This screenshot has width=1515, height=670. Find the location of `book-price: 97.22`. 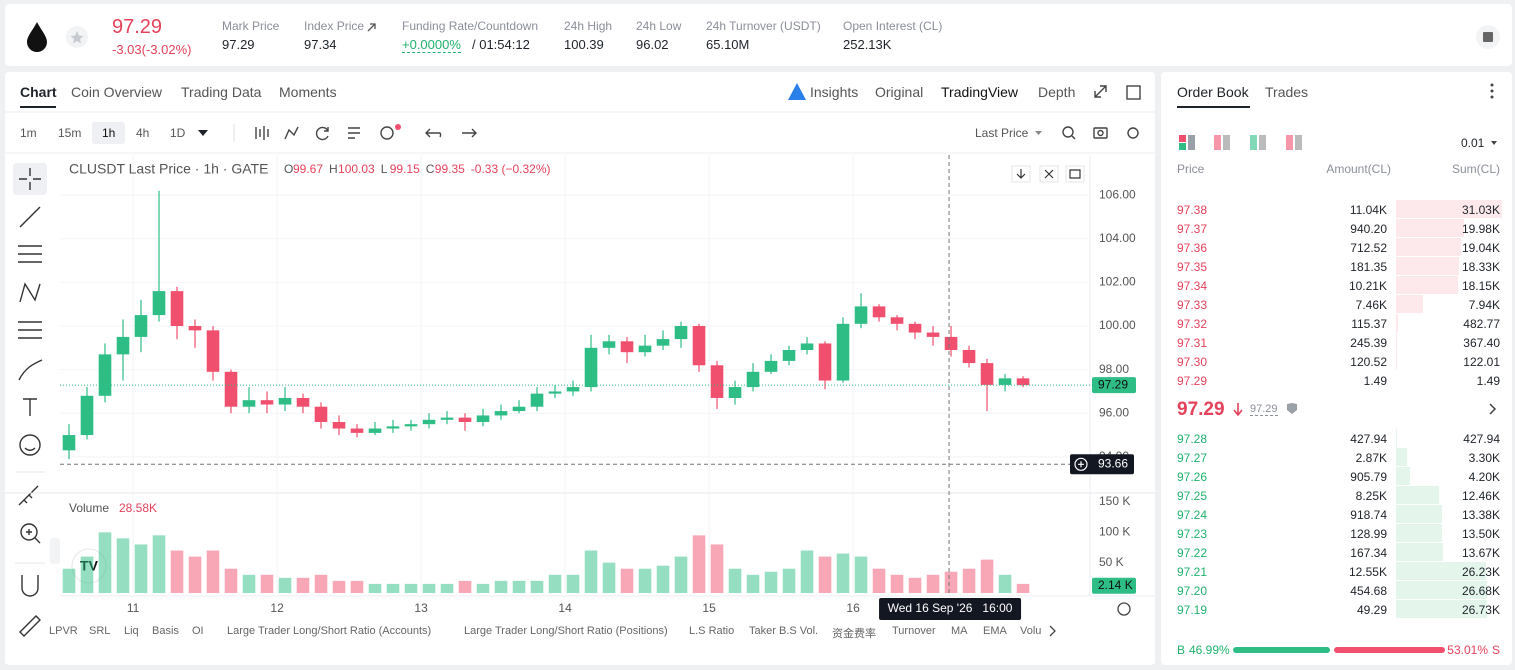

book-price: 97.22 is located at coordinates (1192, 553).